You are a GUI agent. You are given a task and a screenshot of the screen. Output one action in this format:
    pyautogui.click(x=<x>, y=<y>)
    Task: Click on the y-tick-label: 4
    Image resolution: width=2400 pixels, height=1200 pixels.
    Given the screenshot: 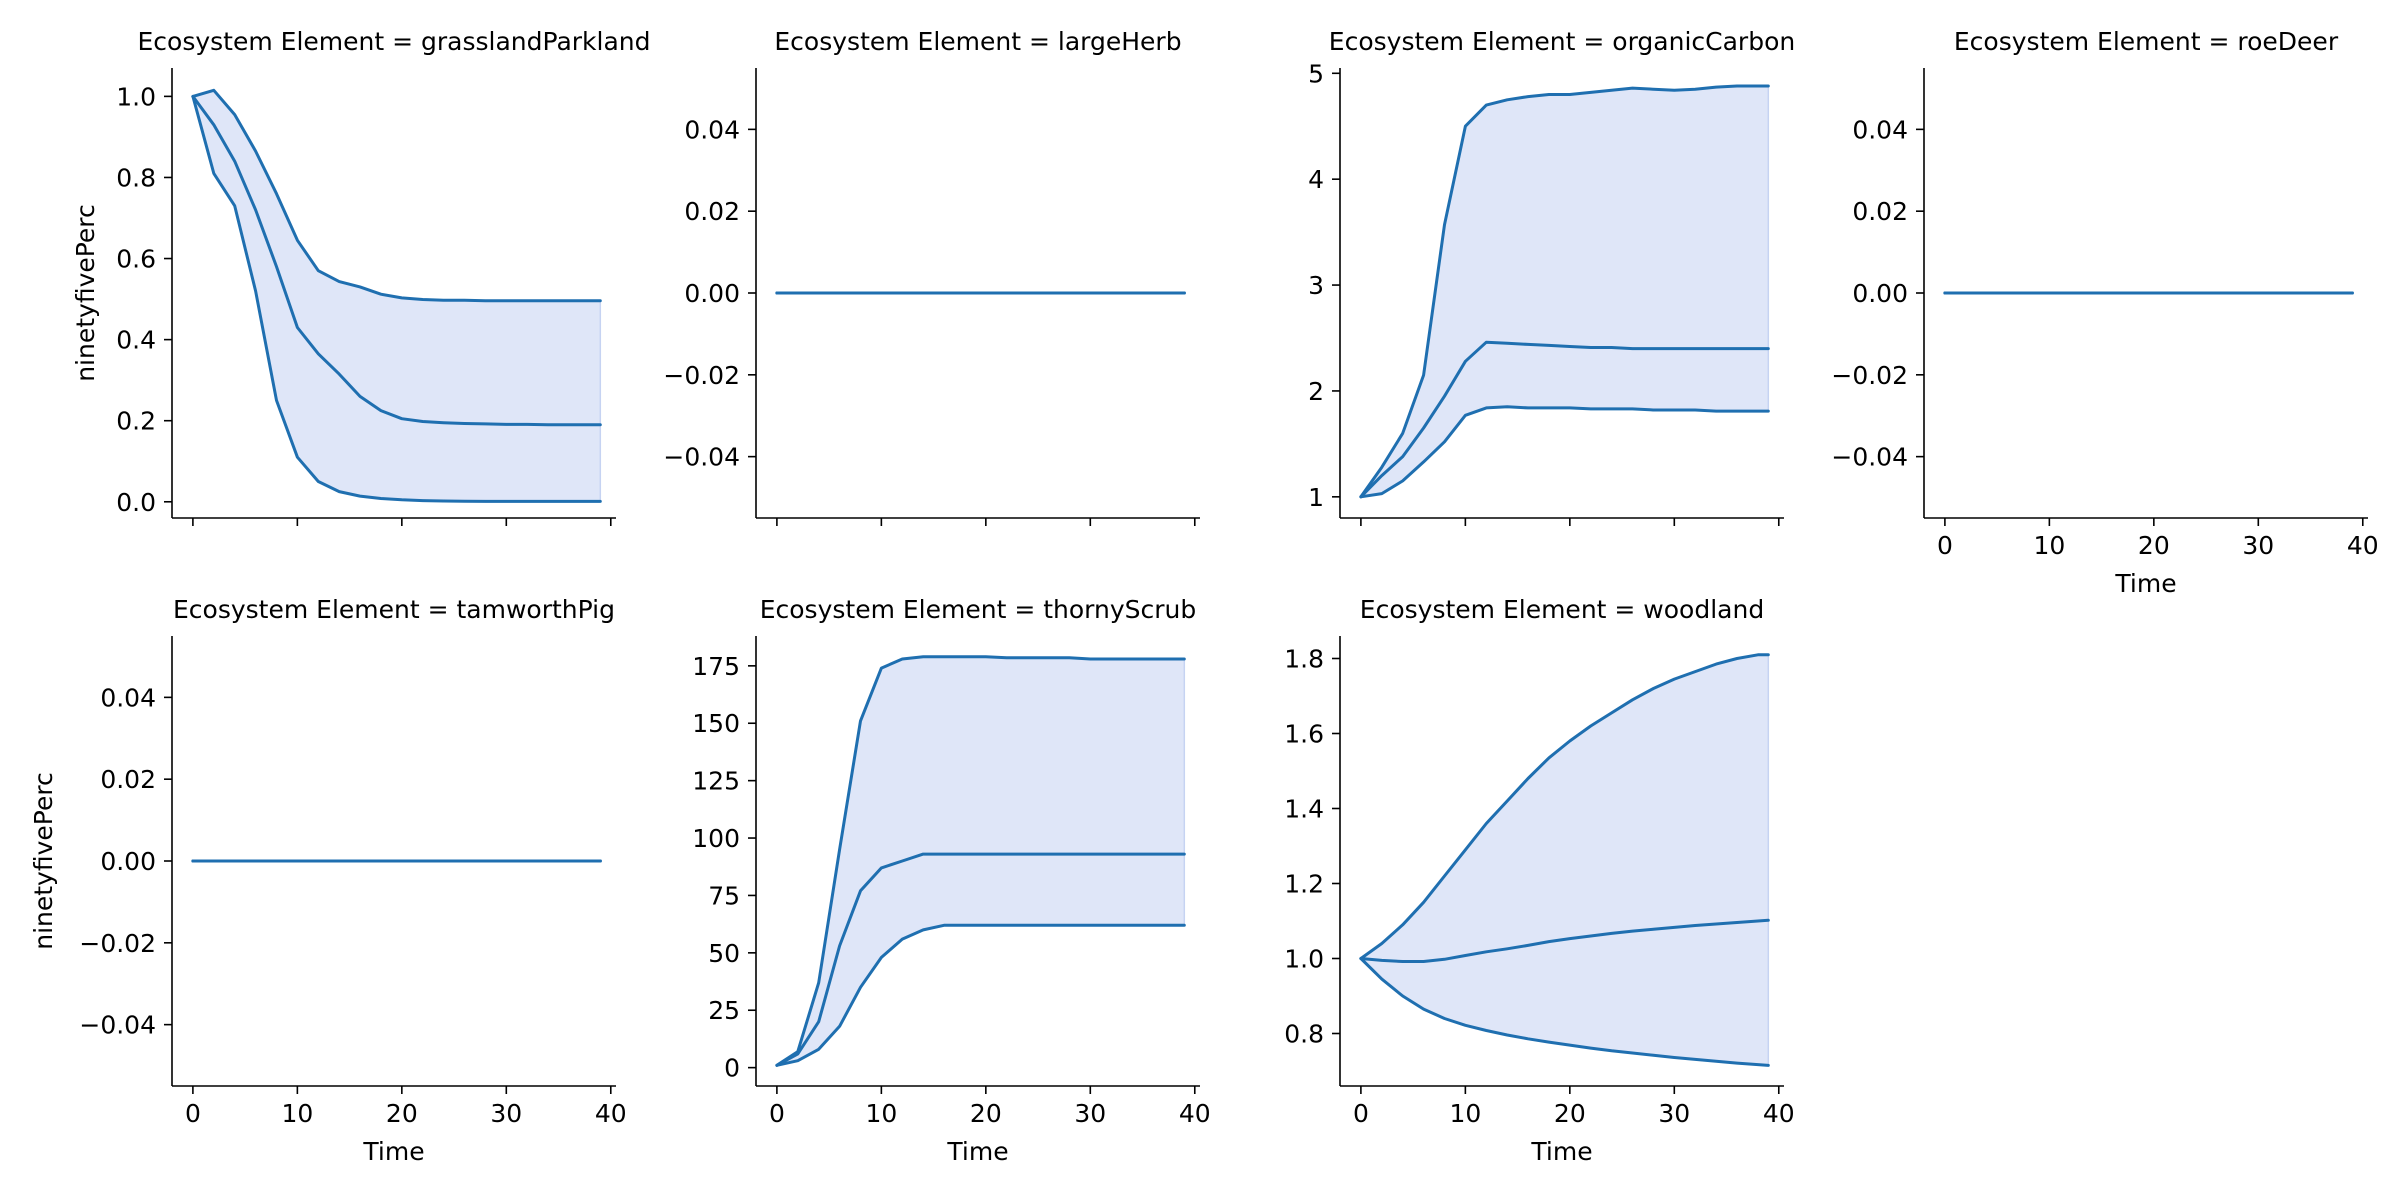 What is the action you would take?
    pyautogui.click(x=1316, y=179)
    